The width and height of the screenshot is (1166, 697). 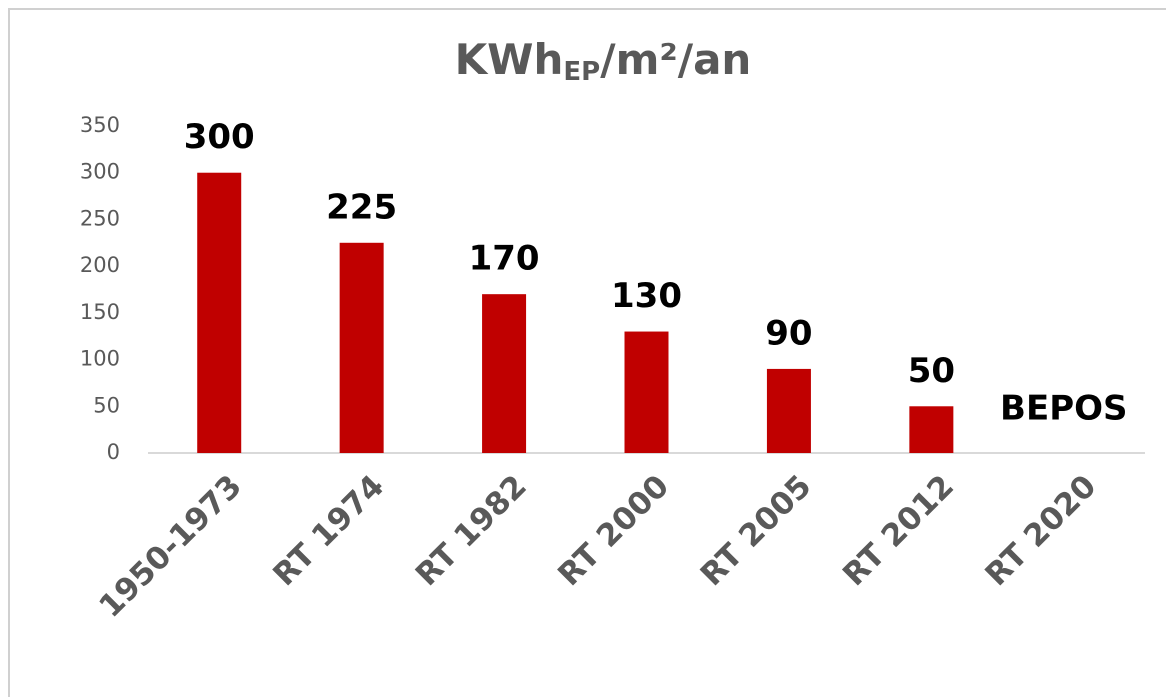 I want to click on data-label: 225, so click(x=361, y=207).